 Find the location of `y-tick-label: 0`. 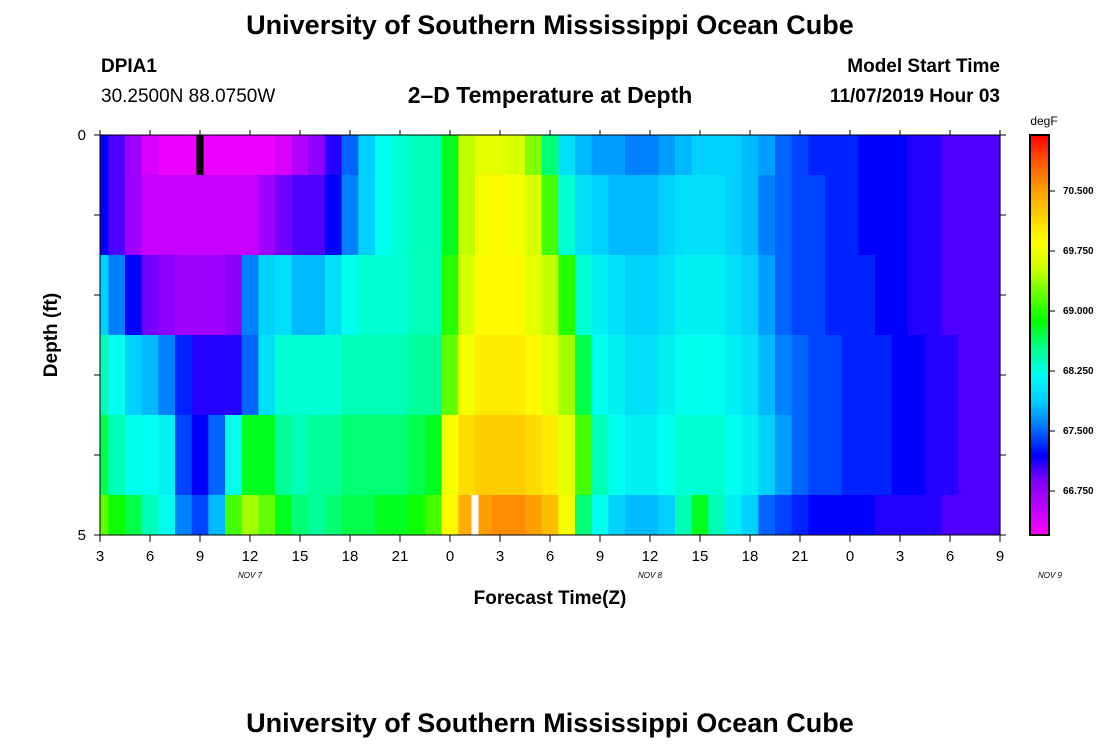

y-tick-label: 0 is located at coordinates (82, 135).